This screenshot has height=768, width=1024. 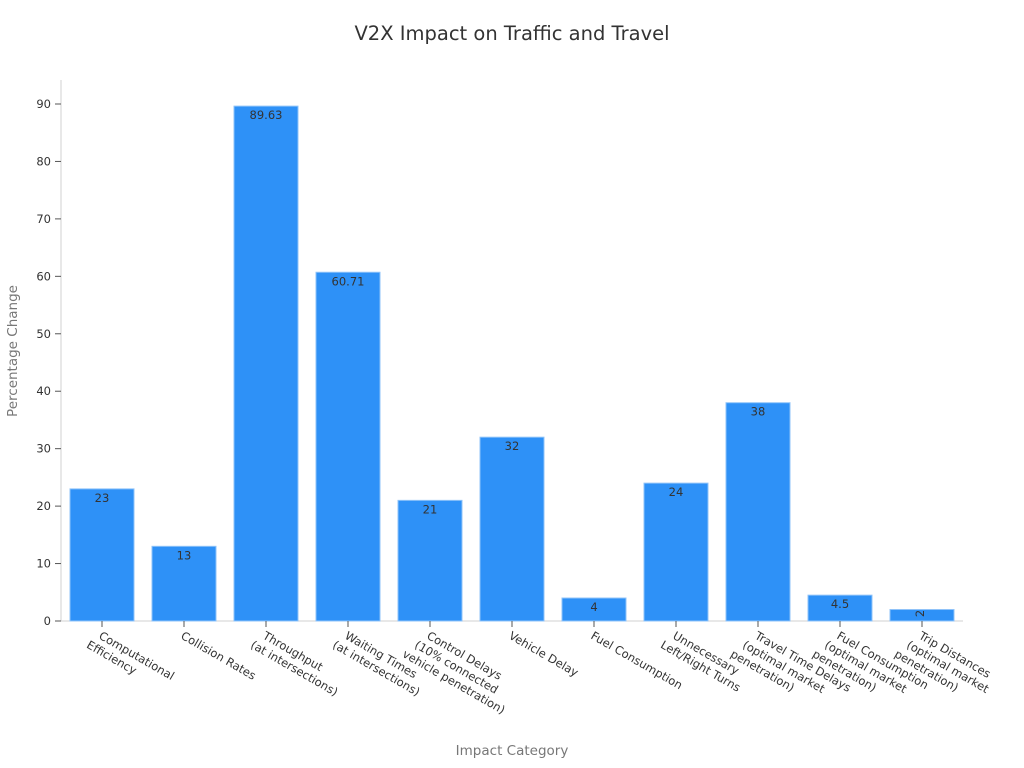 I want to click on y-tick-label: 10, so click(x=43, y=564).